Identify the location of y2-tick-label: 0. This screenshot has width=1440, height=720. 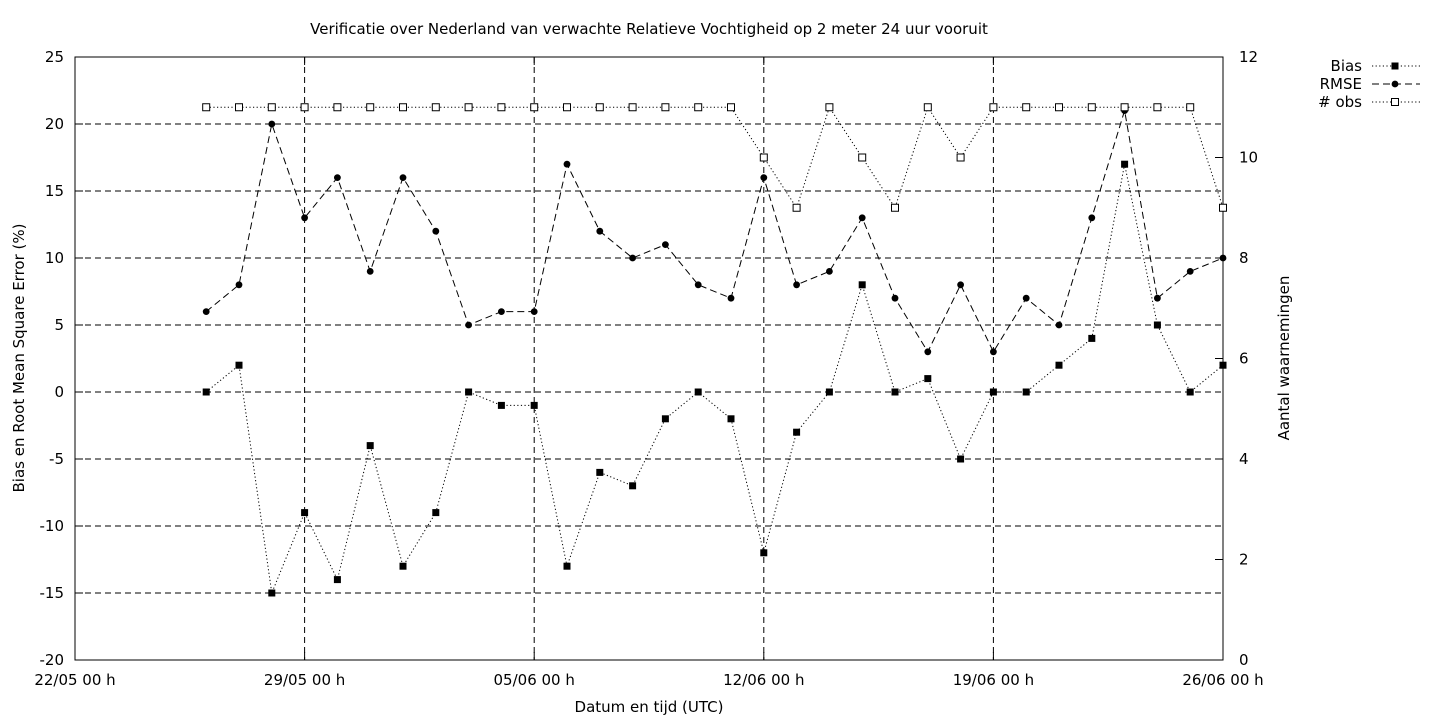
(1244, 660).